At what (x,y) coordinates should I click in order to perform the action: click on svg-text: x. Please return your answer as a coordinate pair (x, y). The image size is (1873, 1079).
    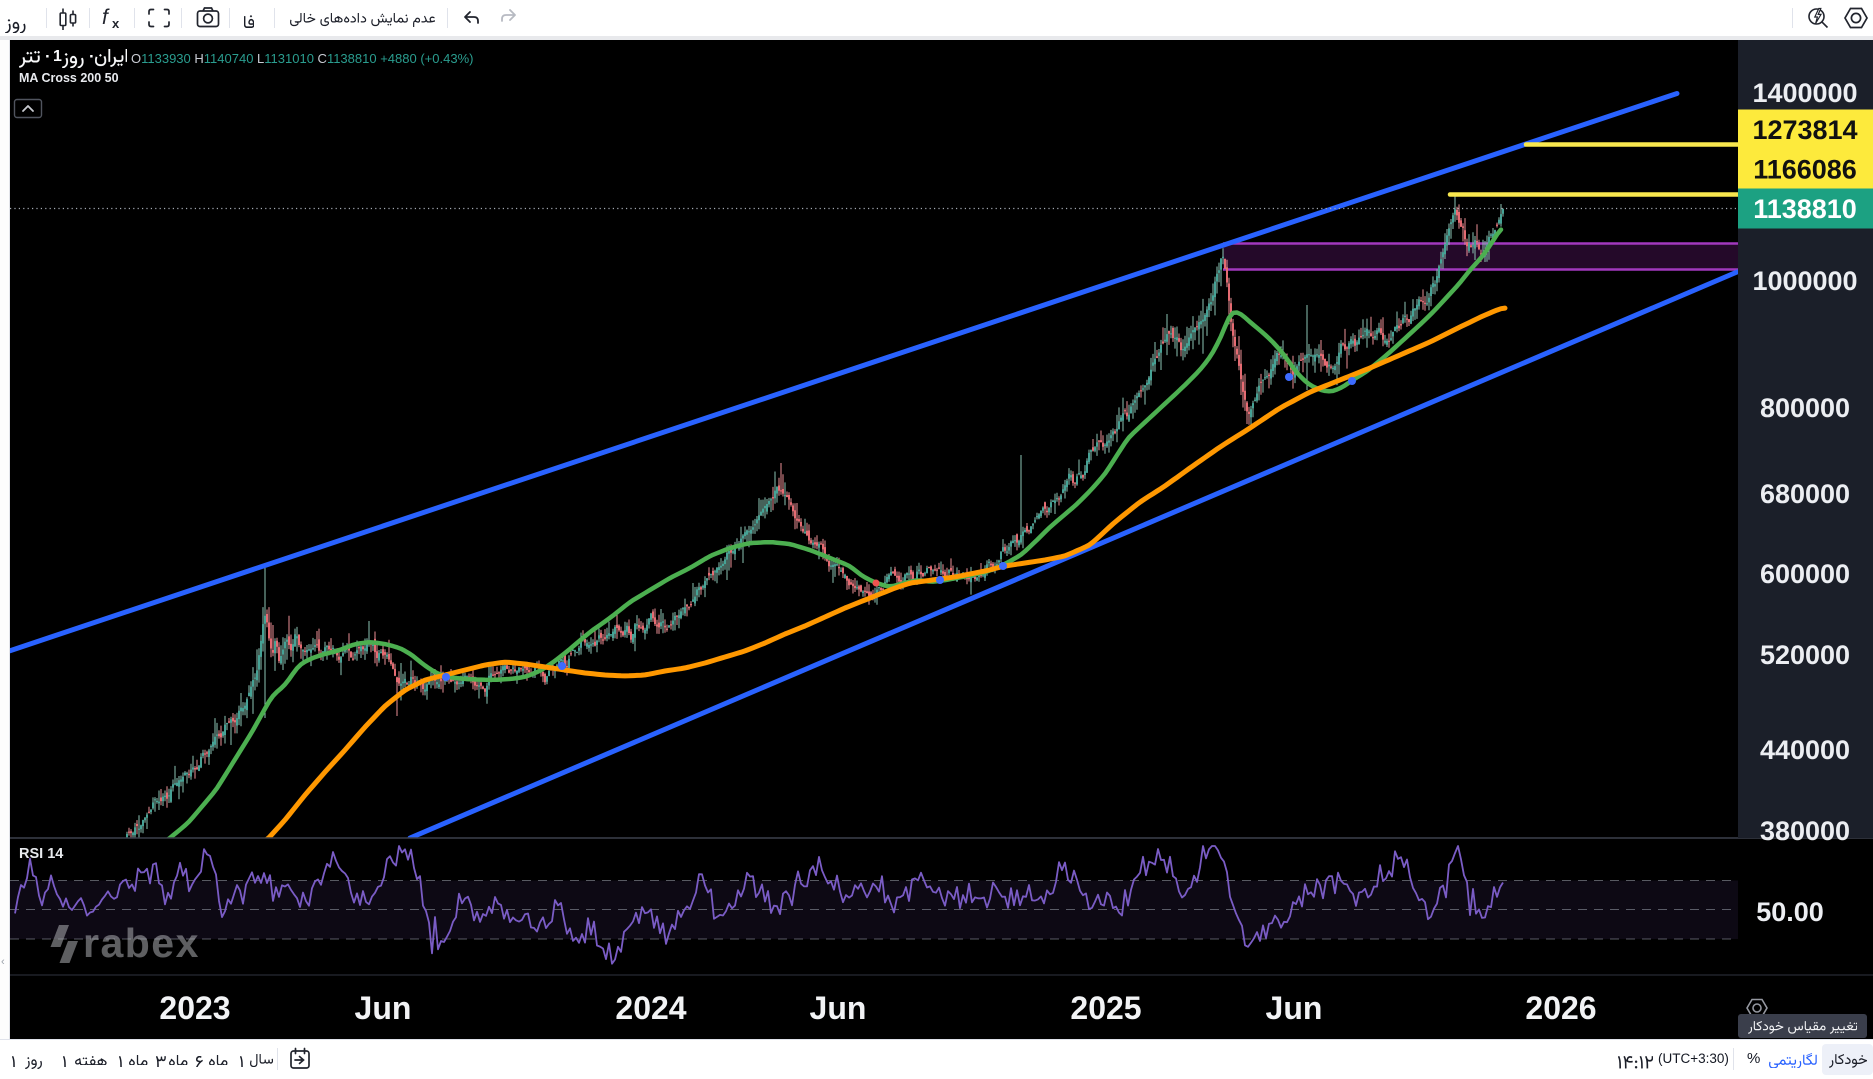
    Looking at the image, I should click on (116, 23).